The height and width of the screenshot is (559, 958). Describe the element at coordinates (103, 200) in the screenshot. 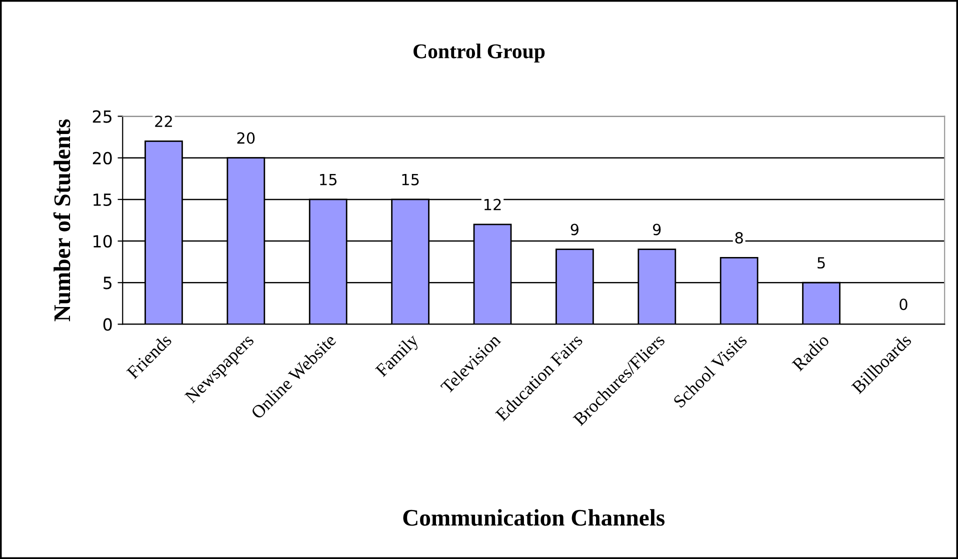

I see `y-tick-label: 15` at that location.